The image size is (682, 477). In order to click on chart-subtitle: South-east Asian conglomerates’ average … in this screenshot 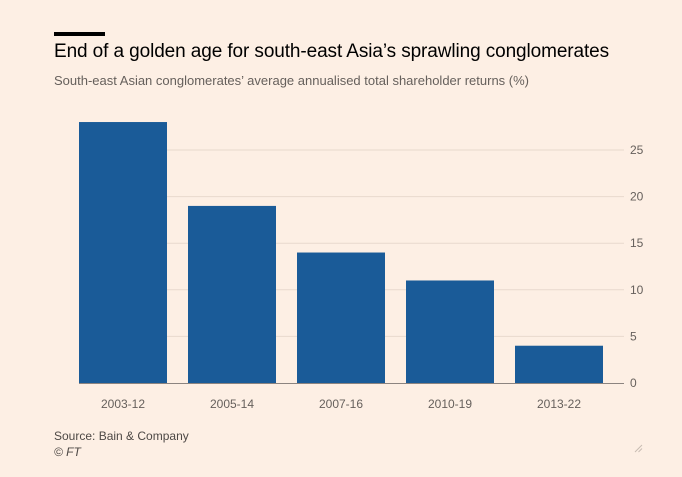, I will do `click(292, 80)`.